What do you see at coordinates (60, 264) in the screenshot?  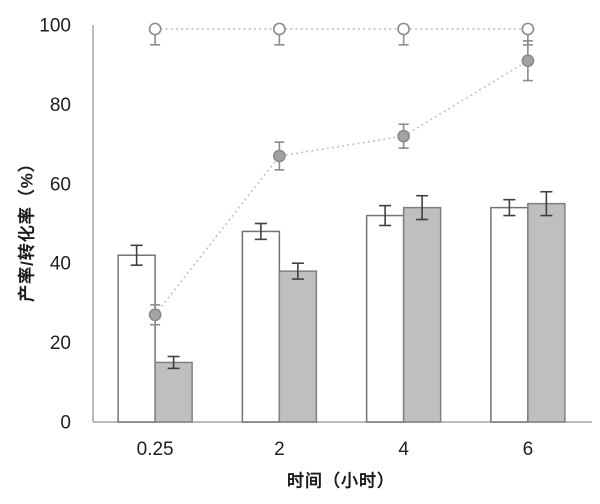 I see `y-tick-label: 40` at bounding box center [60, 264].